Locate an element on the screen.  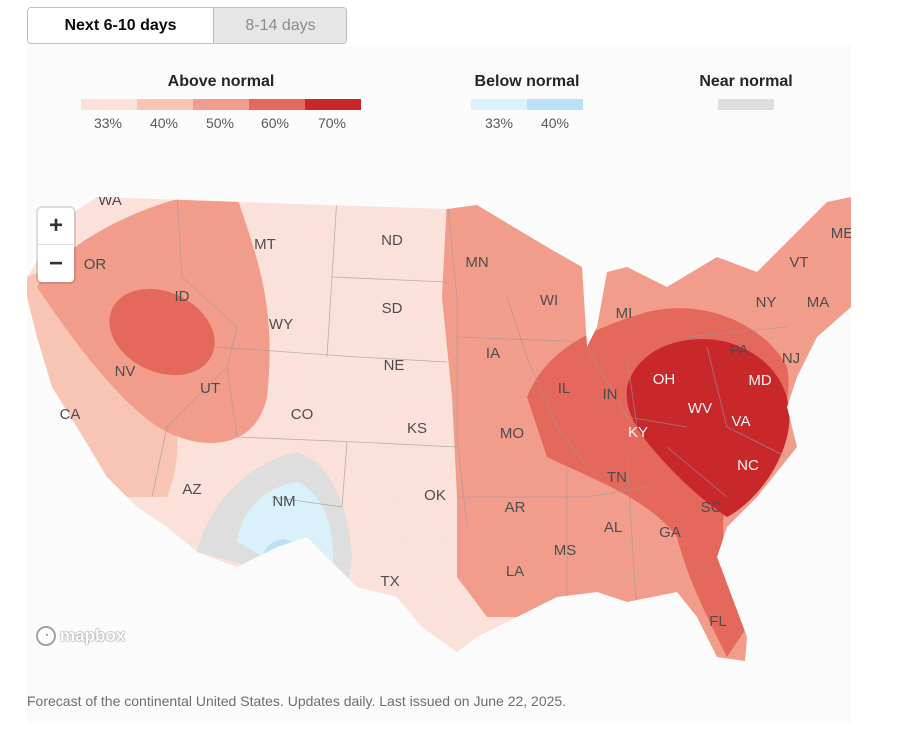
state-label-vt: VT is located at coordinates (798, 262).